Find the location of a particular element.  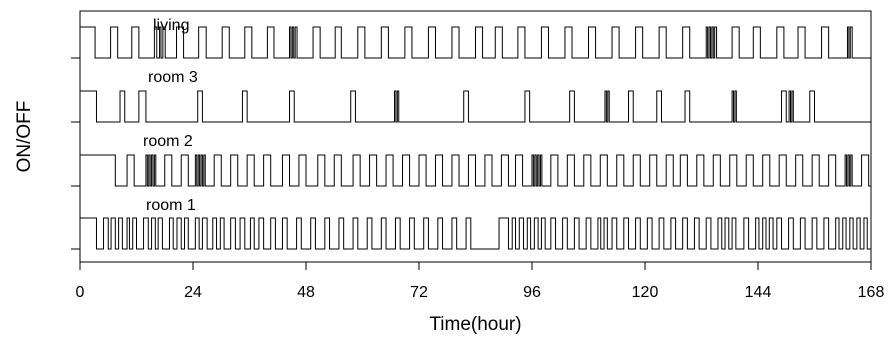

x-ticks: 0 24 48 72 96 120 144 168 is located at coordinates (480, 281).